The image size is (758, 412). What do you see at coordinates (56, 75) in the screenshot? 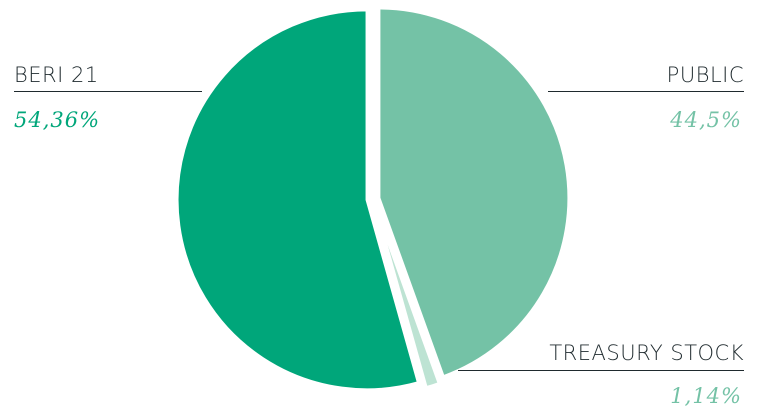
I see `slice-label-beri-21: BERI 21` at bounding box center [56, 75].